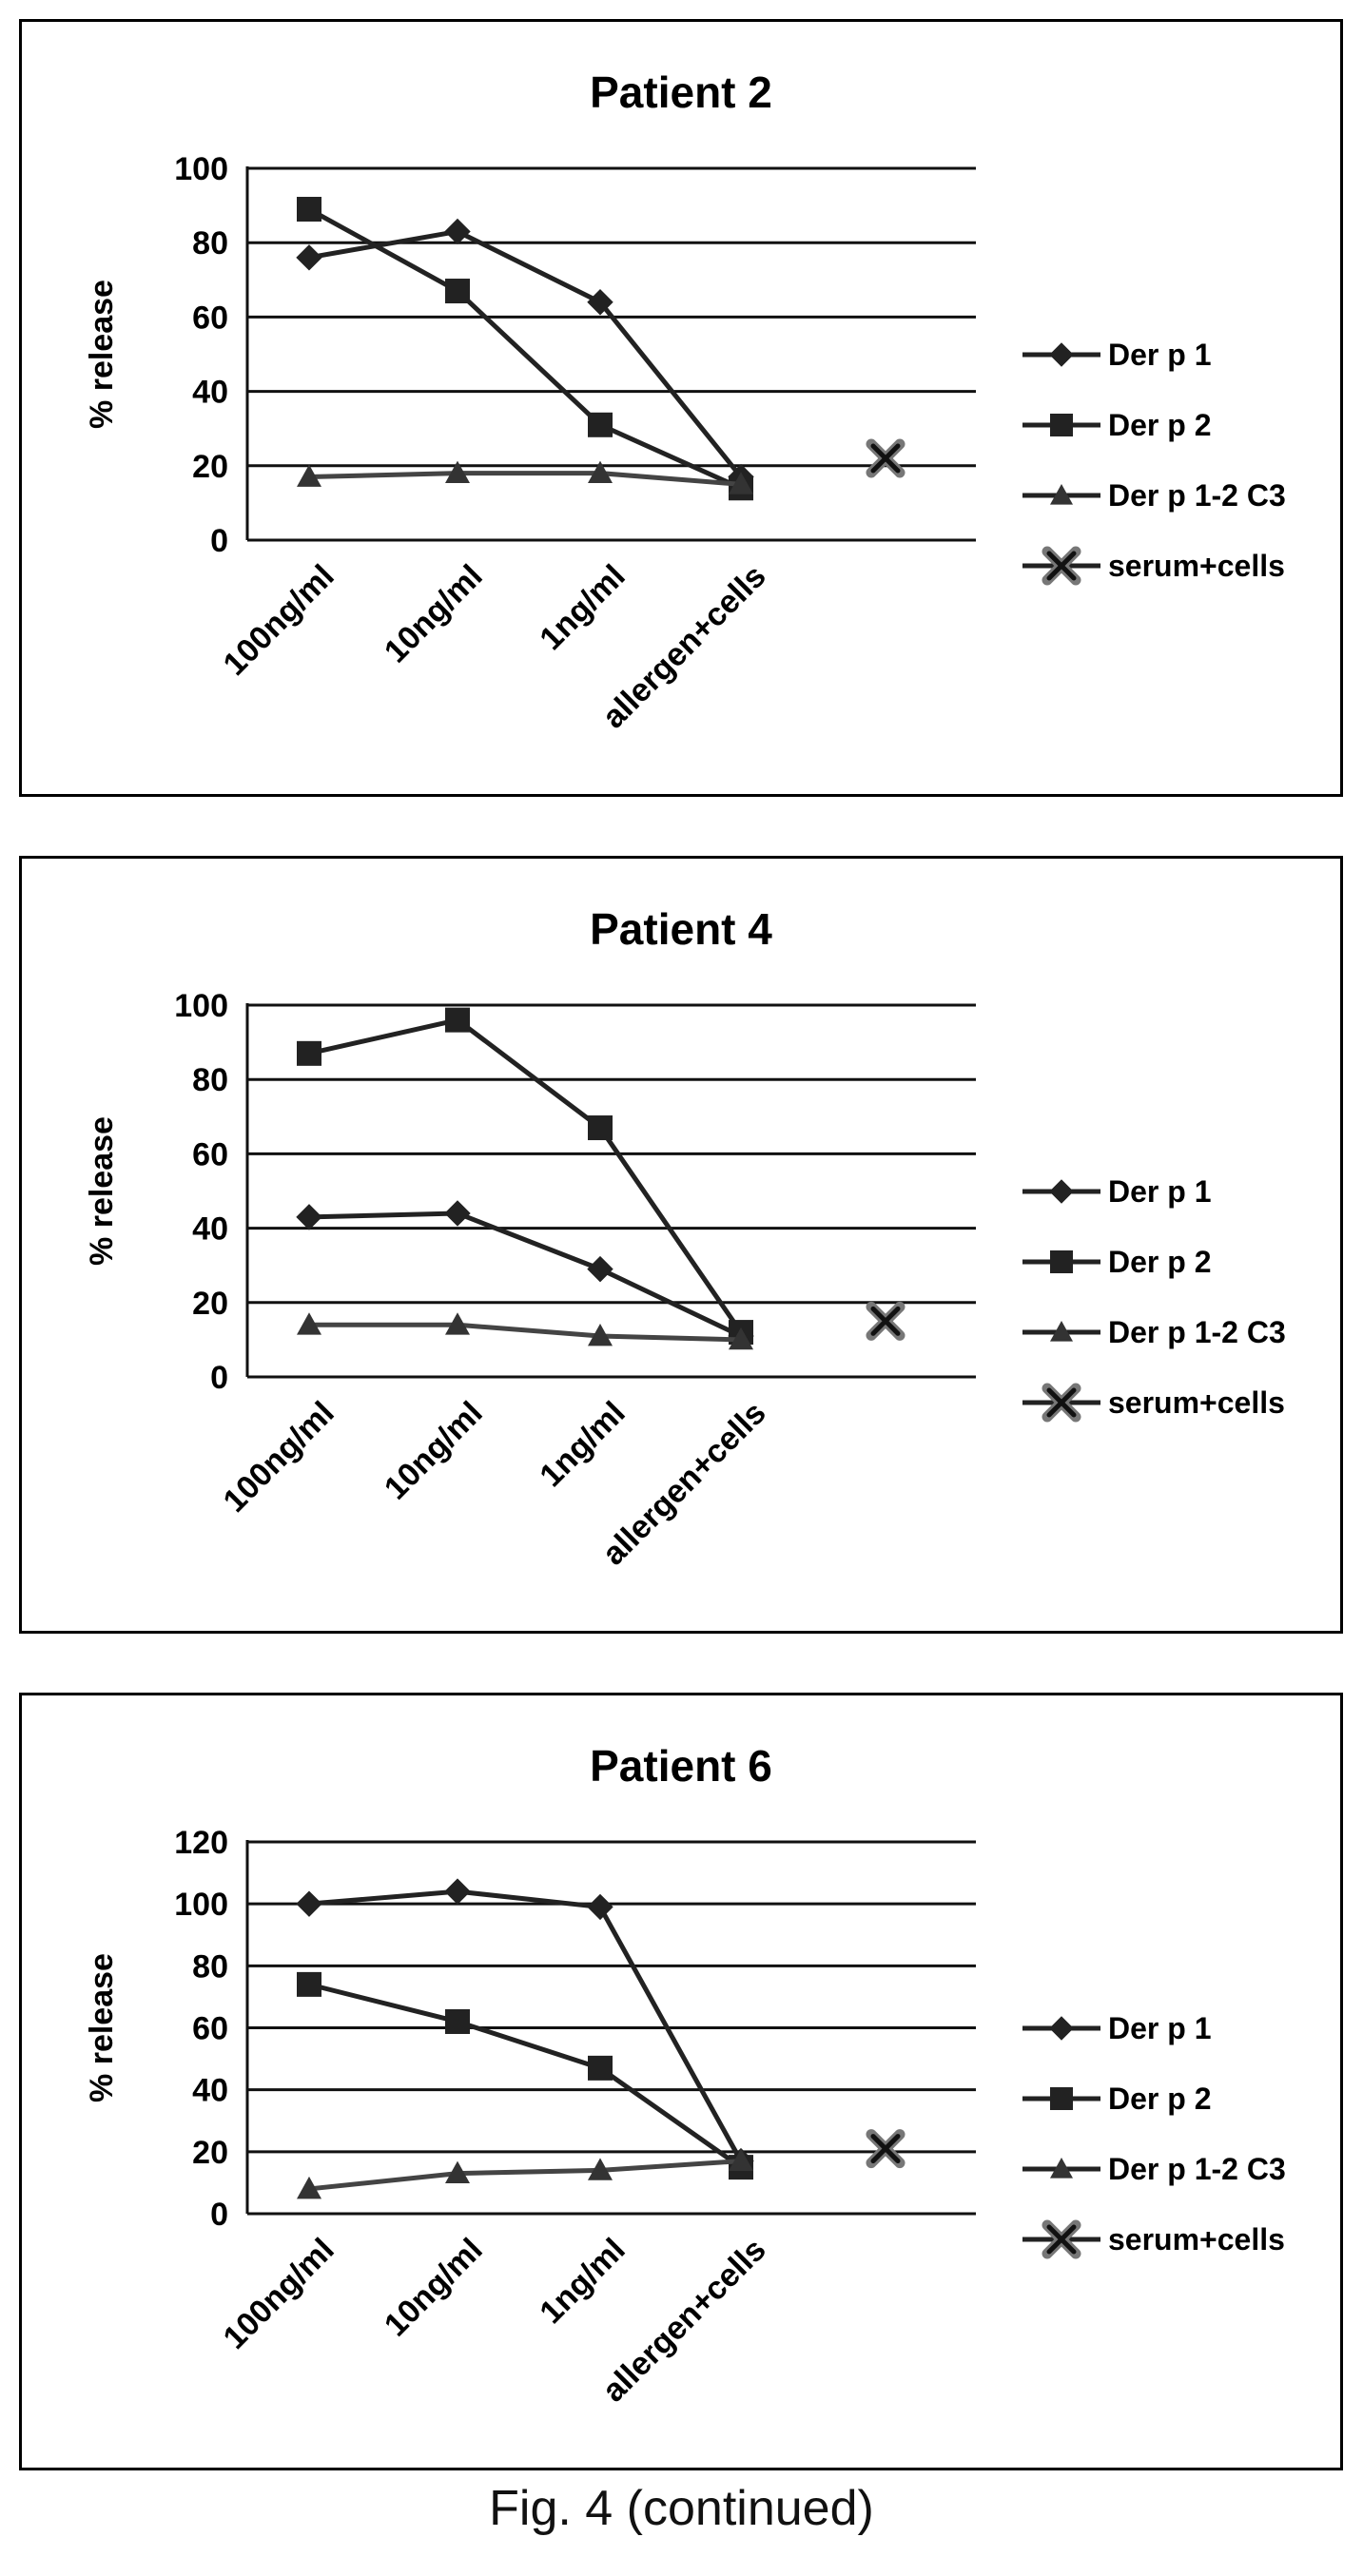 This screenshot has height=2576, width=1363. I want to click on chart-title: Patient 2, so click(681, 92).